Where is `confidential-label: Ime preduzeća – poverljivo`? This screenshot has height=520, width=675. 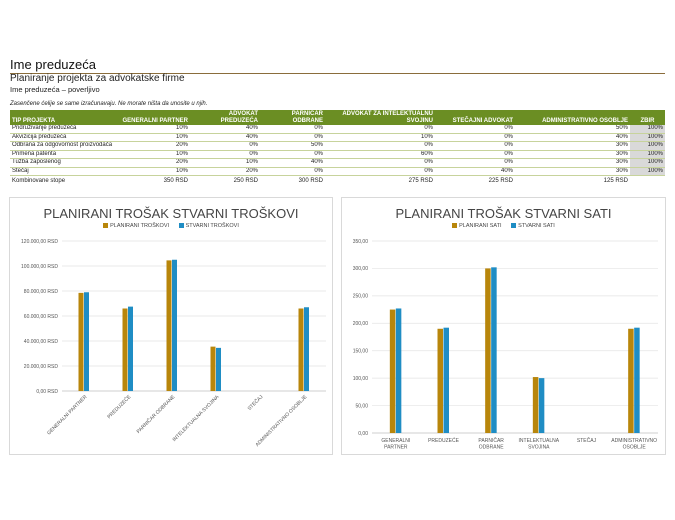 confidential-label: Ime preduzeća – poverljivo is located at coordinates (55, 89).